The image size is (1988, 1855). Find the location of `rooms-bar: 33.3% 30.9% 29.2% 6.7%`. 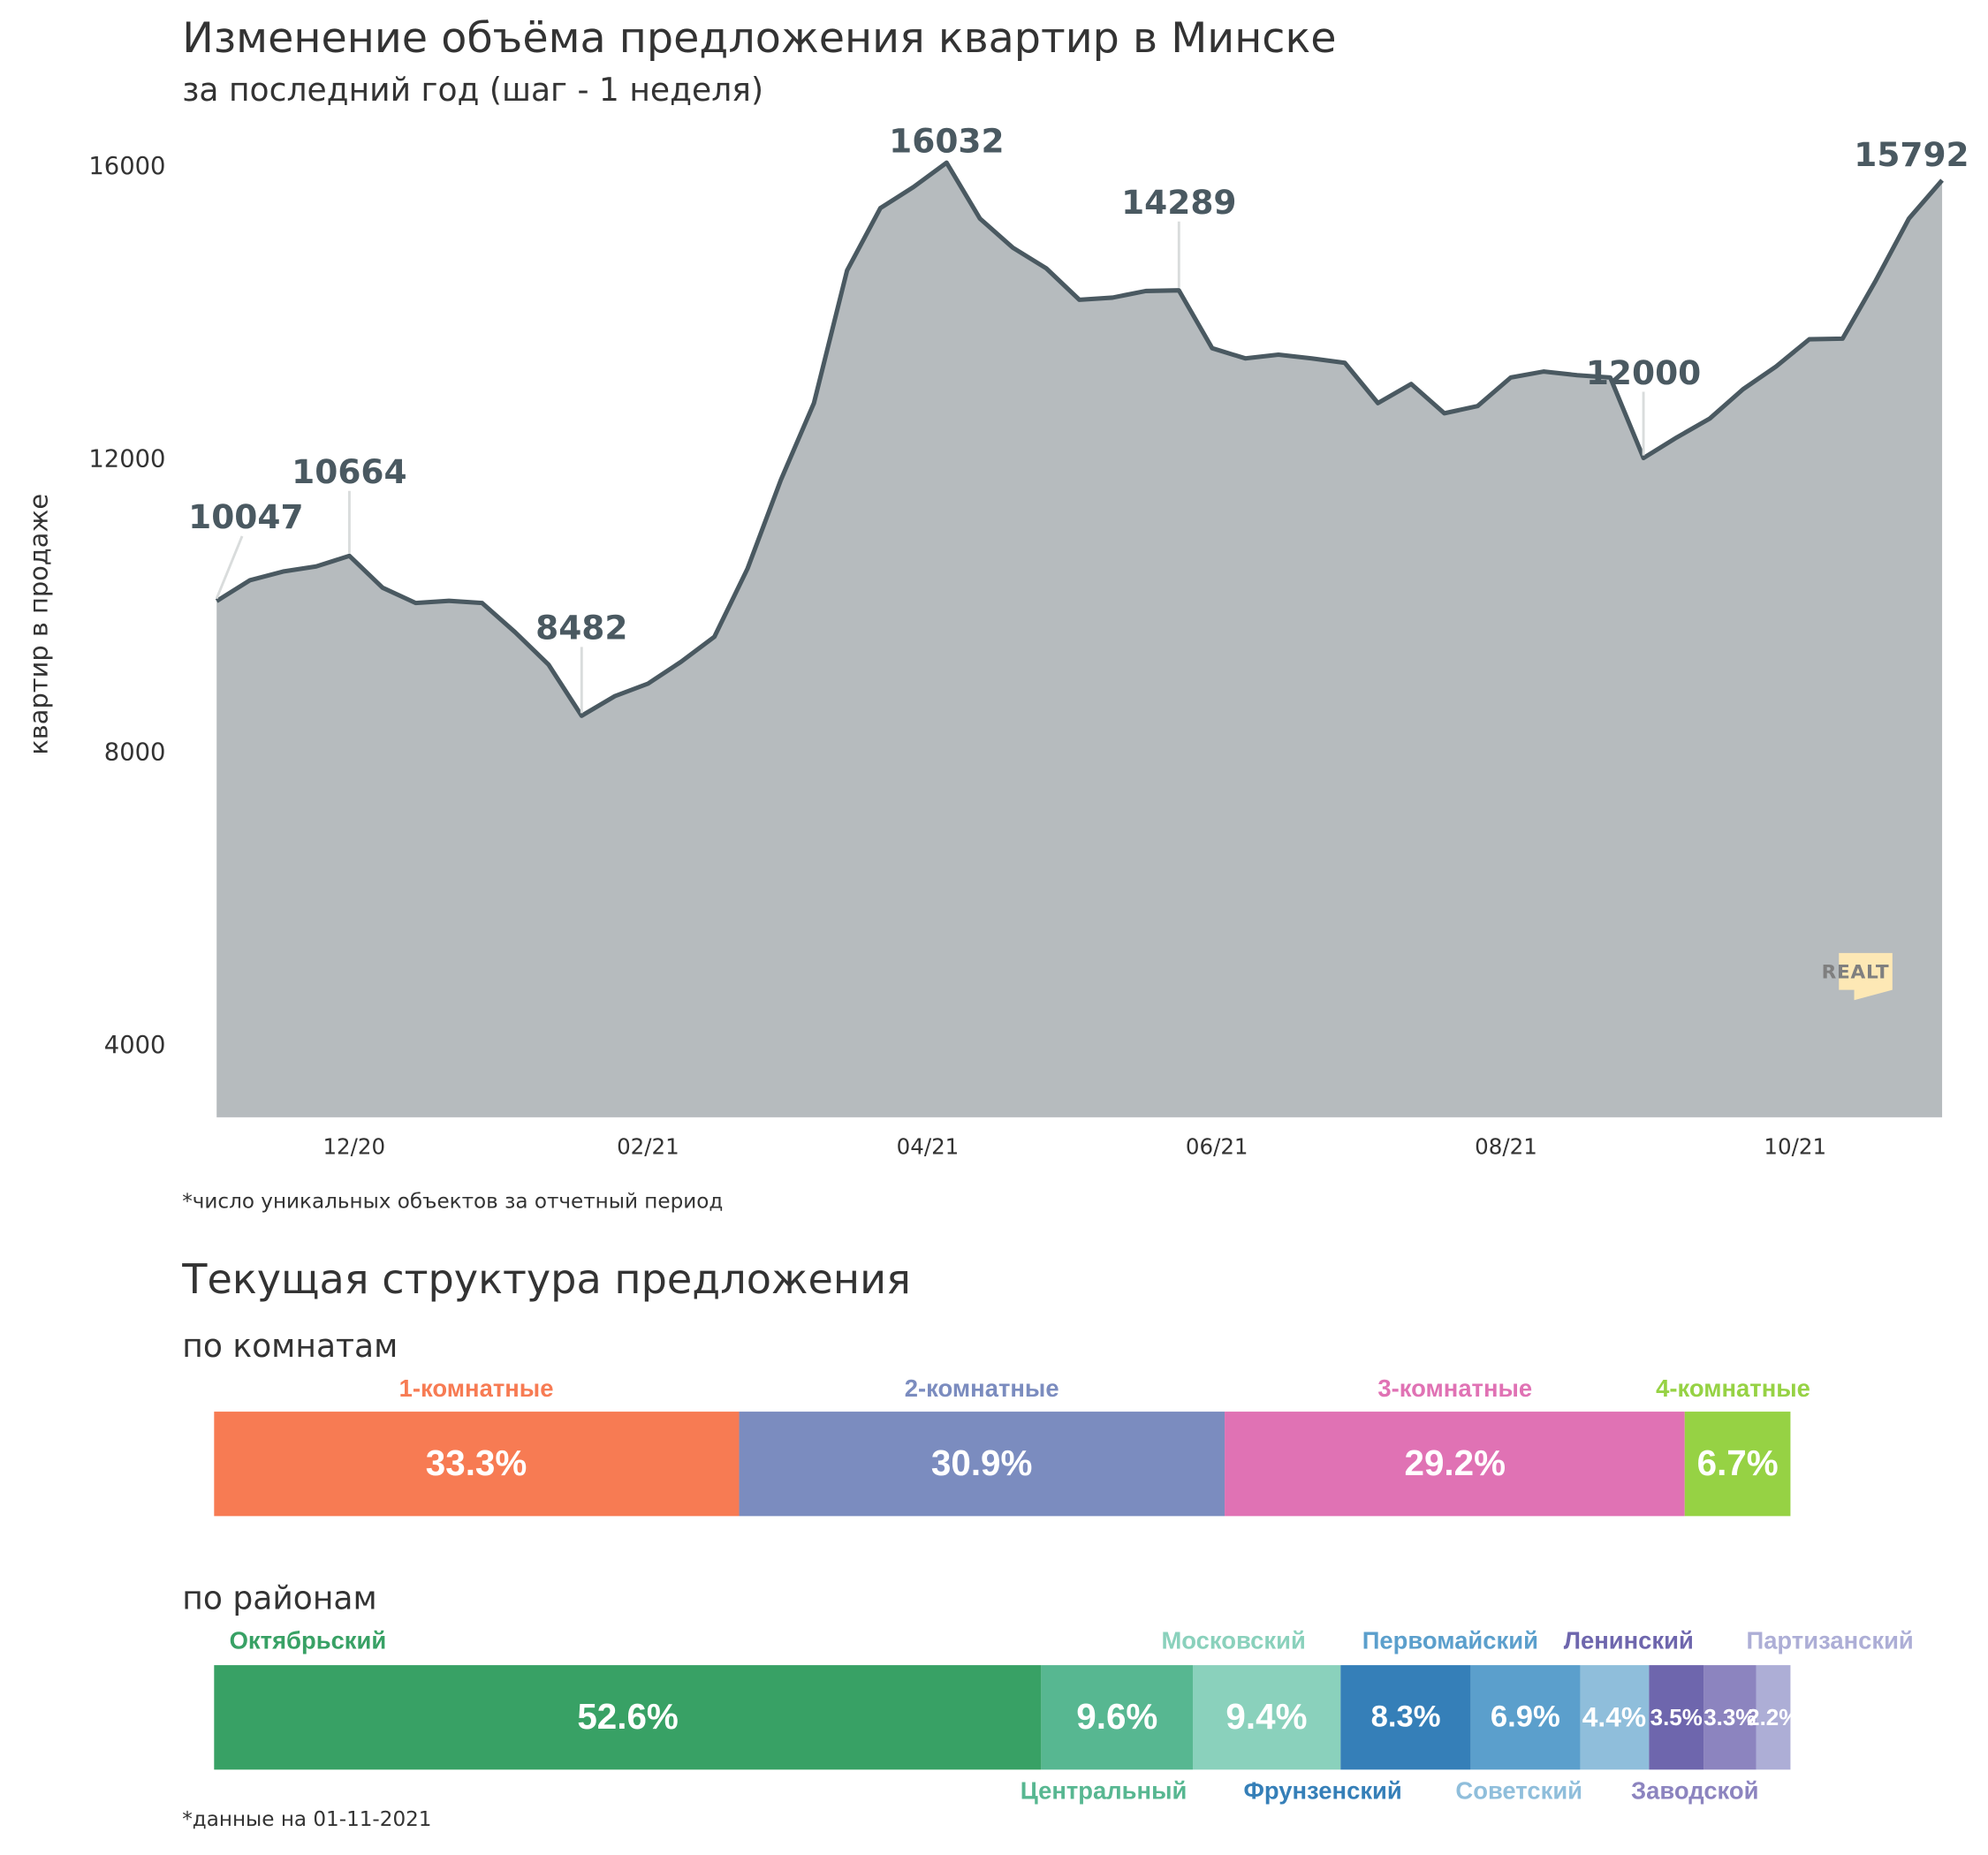

rooms-bar: 33.3% 30.9% 29.2% 6.7% is located at coordinates (1002, 1464).